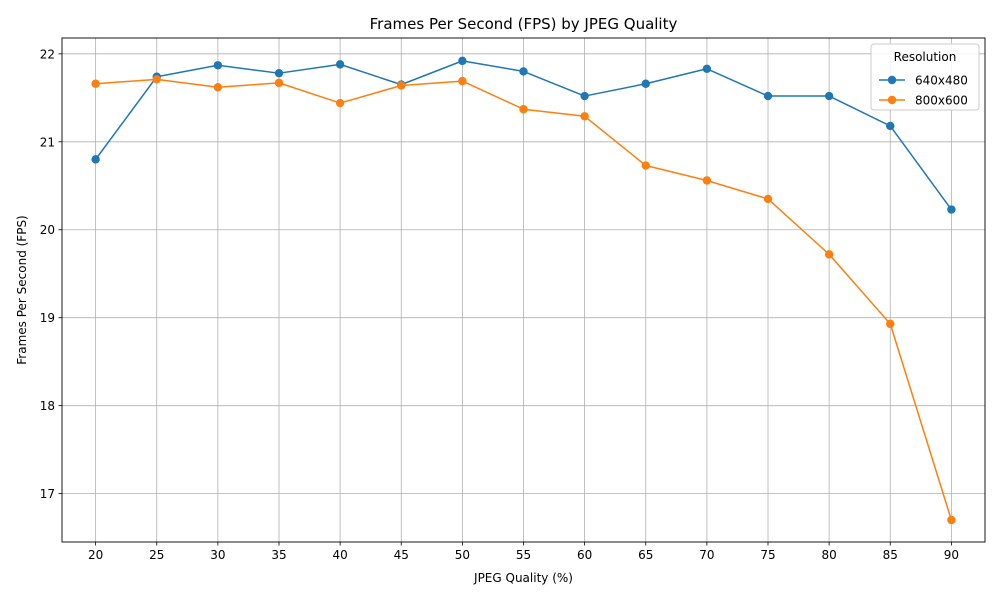 This screenshot has width=1000, height=600. I want to click on x-axis-label: JPEG Quality (%), so click(523, 578).